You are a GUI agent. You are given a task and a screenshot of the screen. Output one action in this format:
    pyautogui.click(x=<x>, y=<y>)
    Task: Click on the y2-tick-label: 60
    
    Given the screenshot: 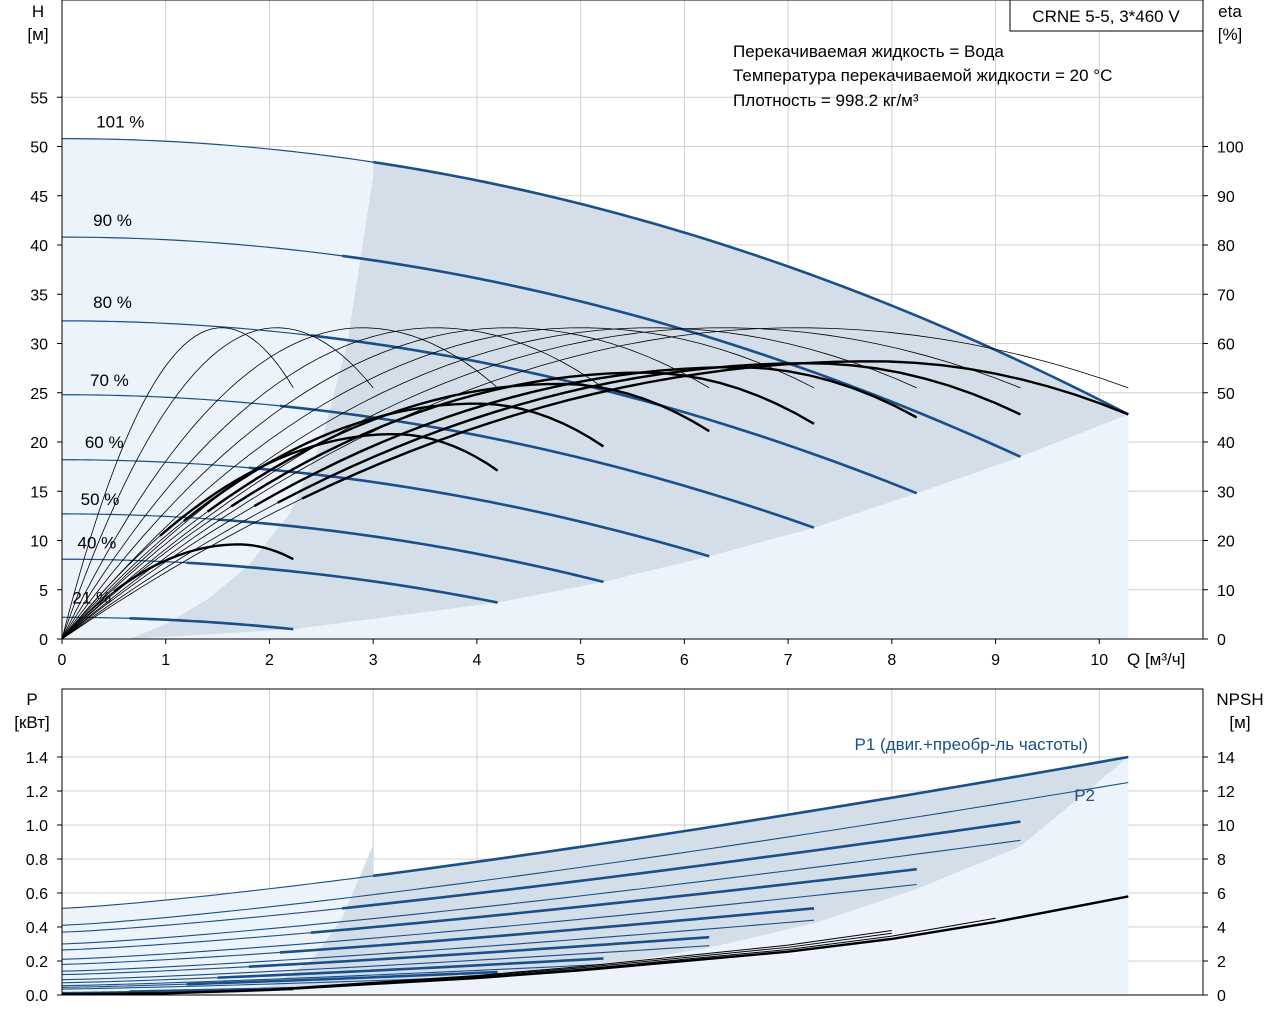 What is the action you would take?
    pyautogui.click(x=1226, y=345)
    